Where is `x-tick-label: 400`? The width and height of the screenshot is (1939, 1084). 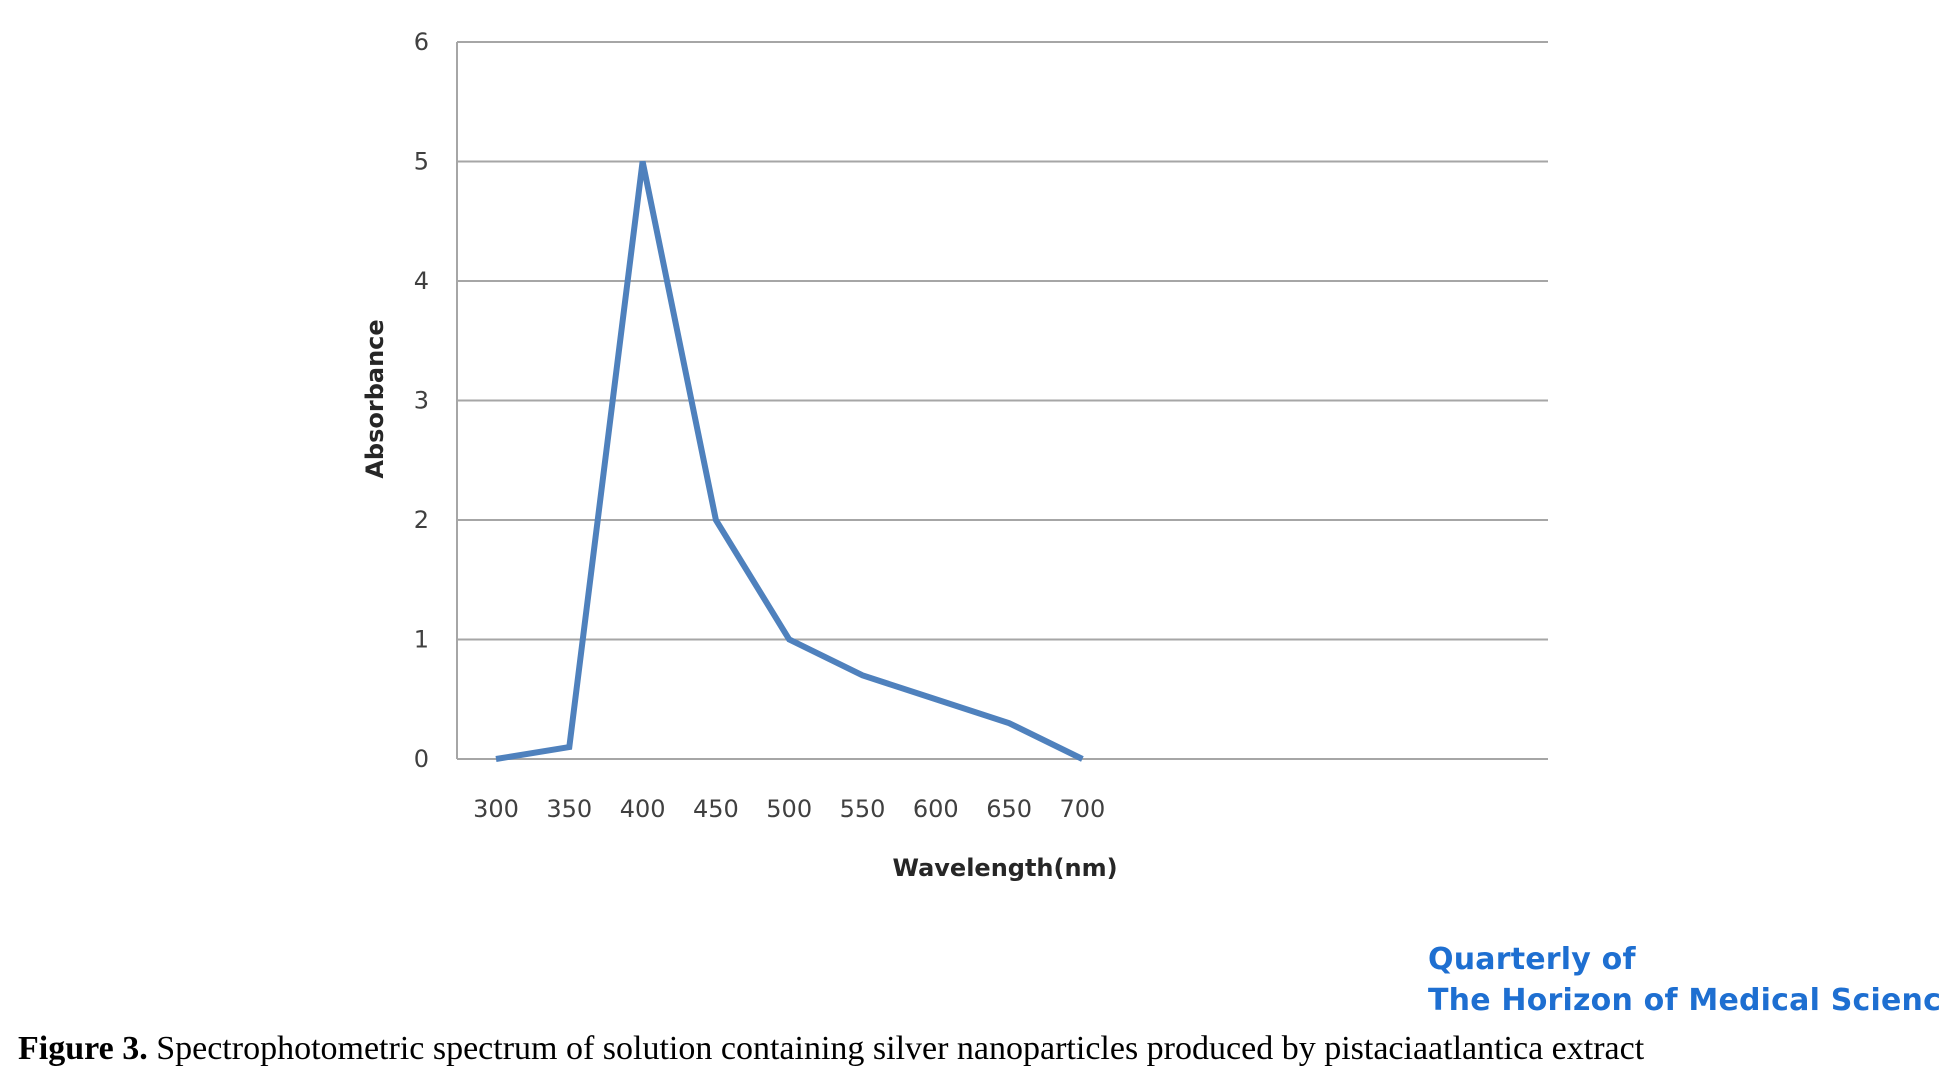 x-tick-label: 400 is located at coordinates (643, 809).